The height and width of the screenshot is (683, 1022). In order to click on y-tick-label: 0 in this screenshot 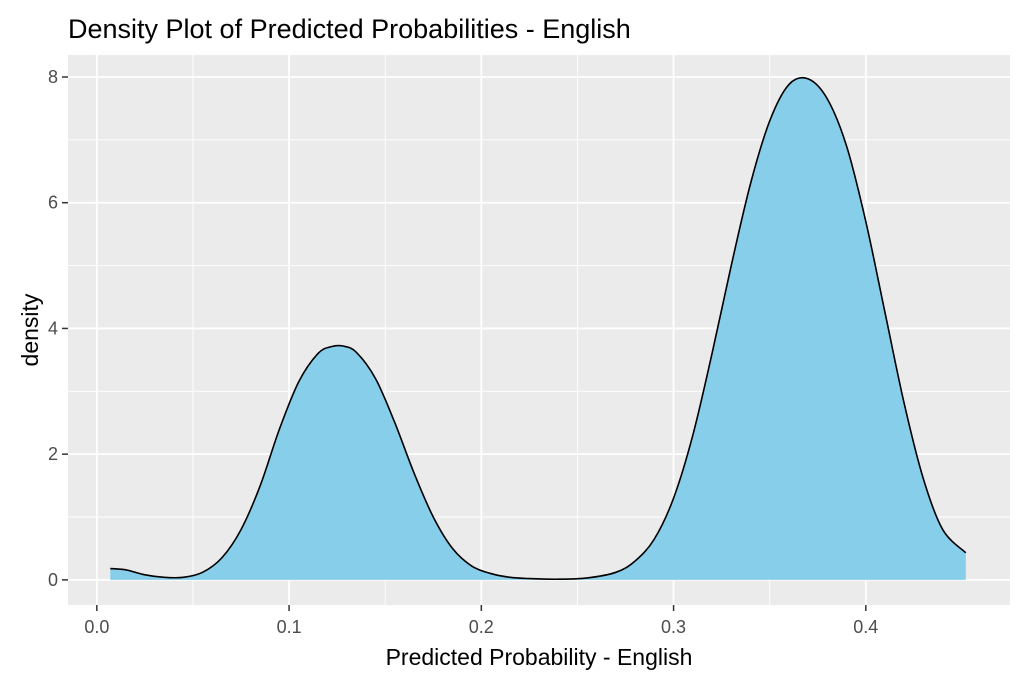, I will do `click(53, 580)`.